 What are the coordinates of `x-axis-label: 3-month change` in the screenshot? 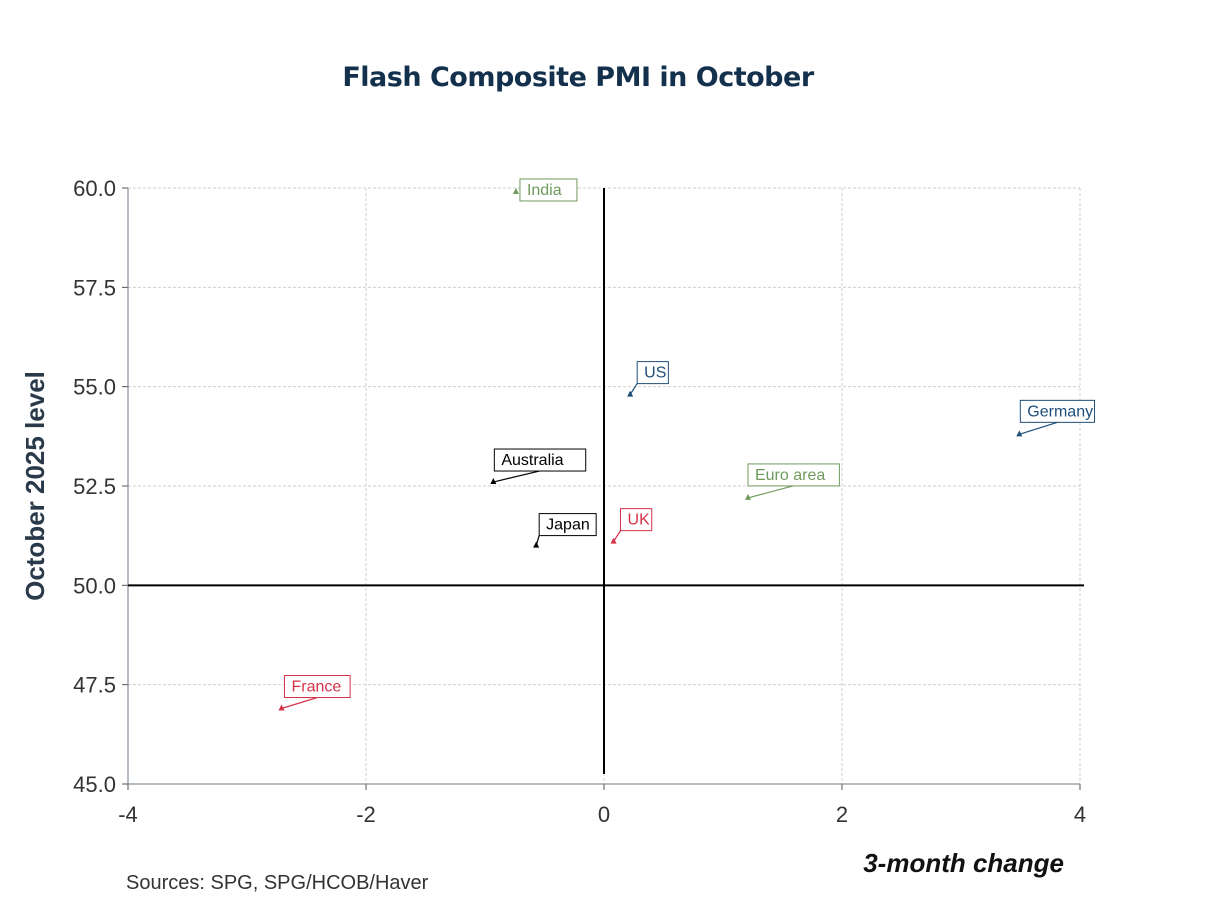 It's located at (963, 863).